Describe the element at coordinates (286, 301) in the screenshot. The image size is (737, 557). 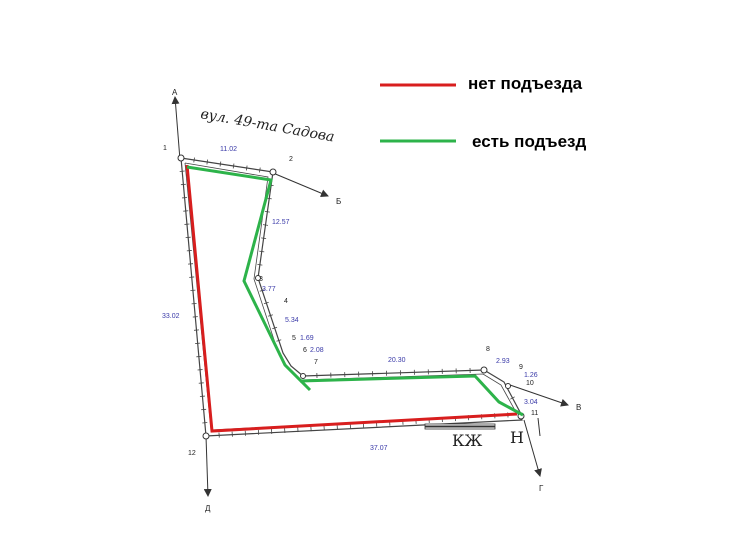
I see `point-4: 4` at that location.